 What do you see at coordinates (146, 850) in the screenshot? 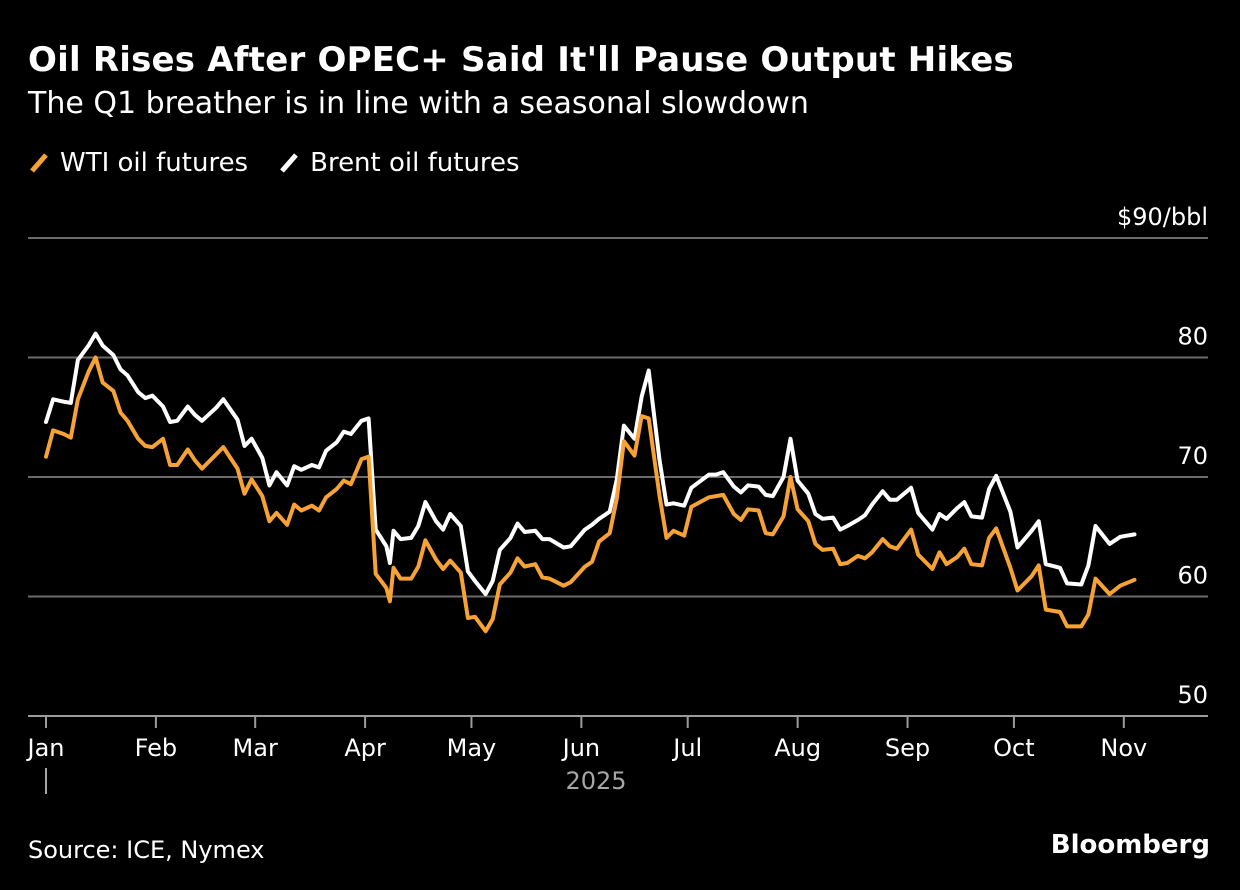
I see `source-note: Source: ICE, Nymex` at bounding box center [146, 850].